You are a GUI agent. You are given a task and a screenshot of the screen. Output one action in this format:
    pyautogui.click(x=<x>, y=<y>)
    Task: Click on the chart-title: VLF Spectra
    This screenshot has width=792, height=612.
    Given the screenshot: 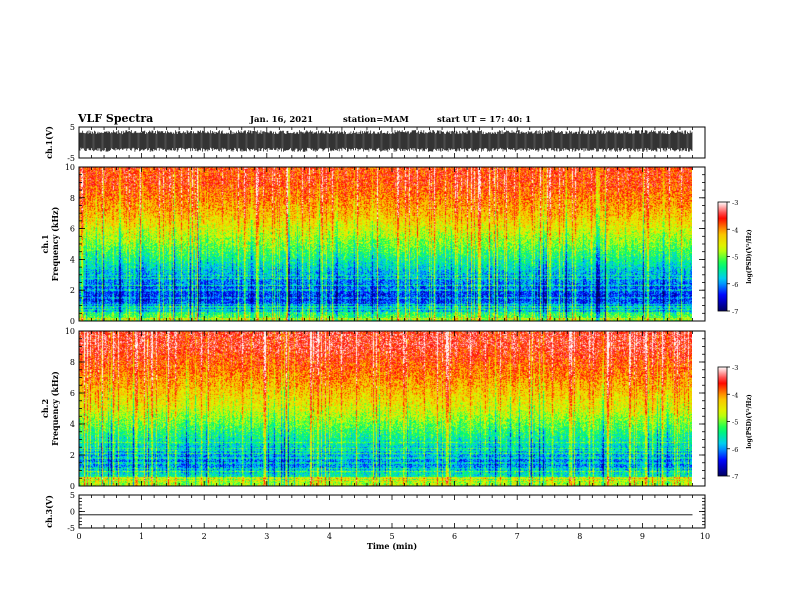 What is the action you would take?
    pyautogui.click(x=116, y=118)
    